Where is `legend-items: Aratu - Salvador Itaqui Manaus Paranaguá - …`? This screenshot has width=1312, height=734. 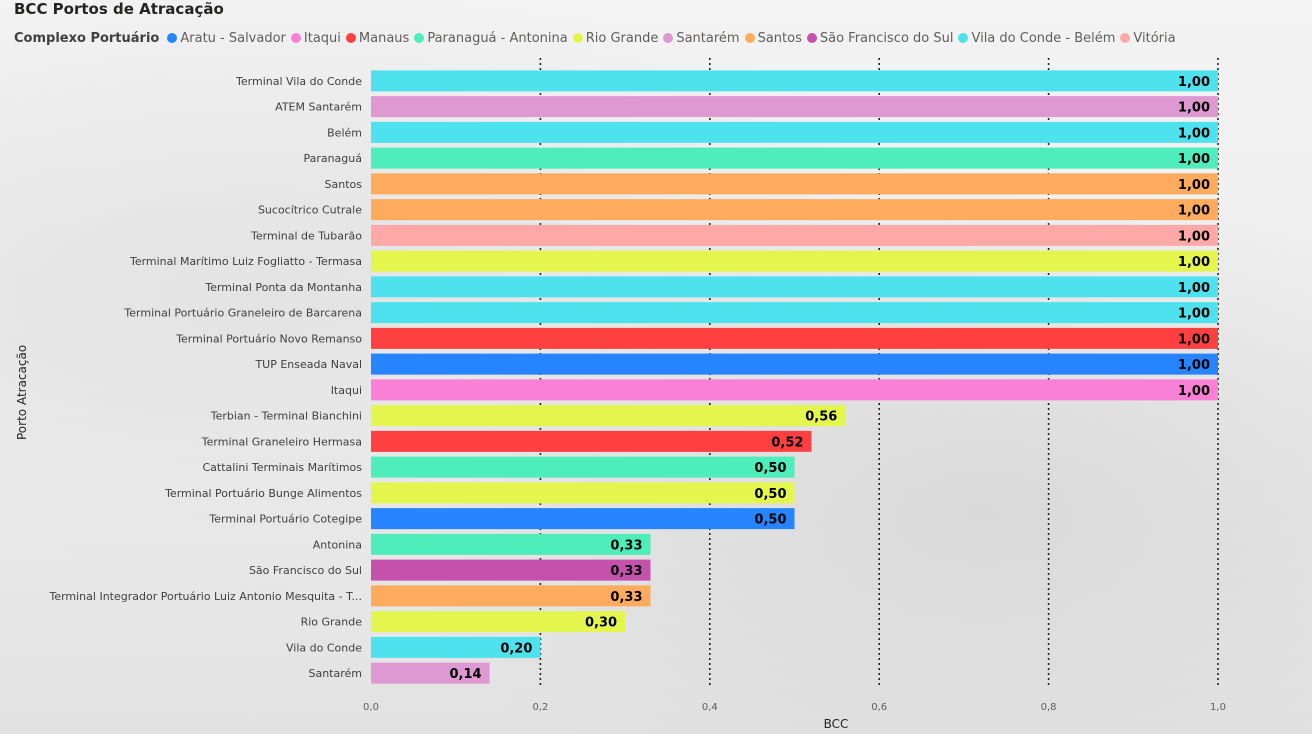 legend-items: Aratu - Salvador Itaqui Manaus Paranaguá - … is located at coordinates (673, 38).